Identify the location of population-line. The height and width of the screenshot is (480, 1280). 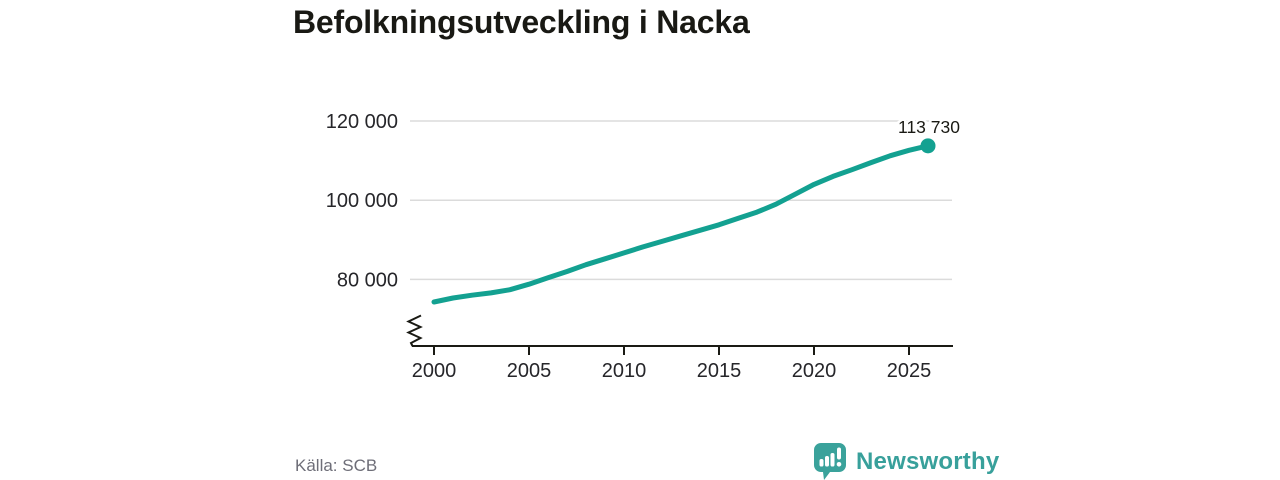
(681, 224).